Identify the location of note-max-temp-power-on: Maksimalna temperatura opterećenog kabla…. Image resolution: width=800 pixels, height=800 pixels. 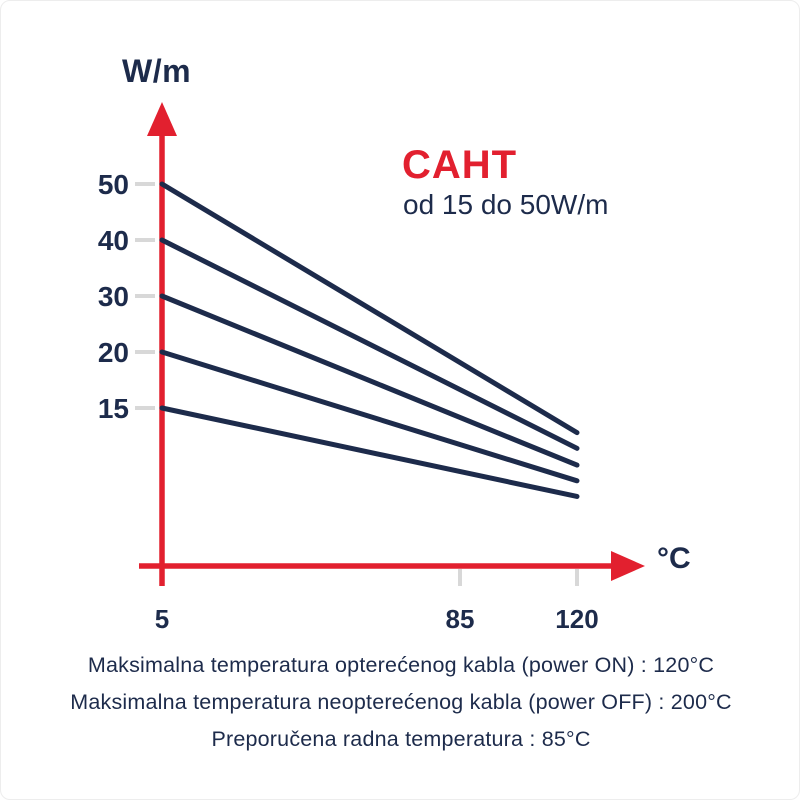
(401, 665).